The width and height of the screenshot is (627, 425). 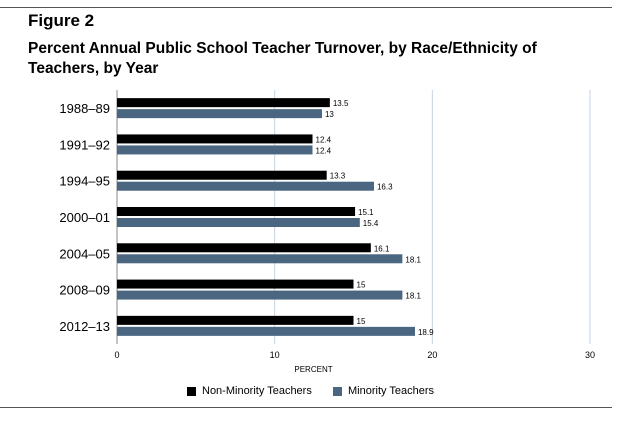 I want to click on data-label-series1-4: 18.1, so click(x=413, y=259).